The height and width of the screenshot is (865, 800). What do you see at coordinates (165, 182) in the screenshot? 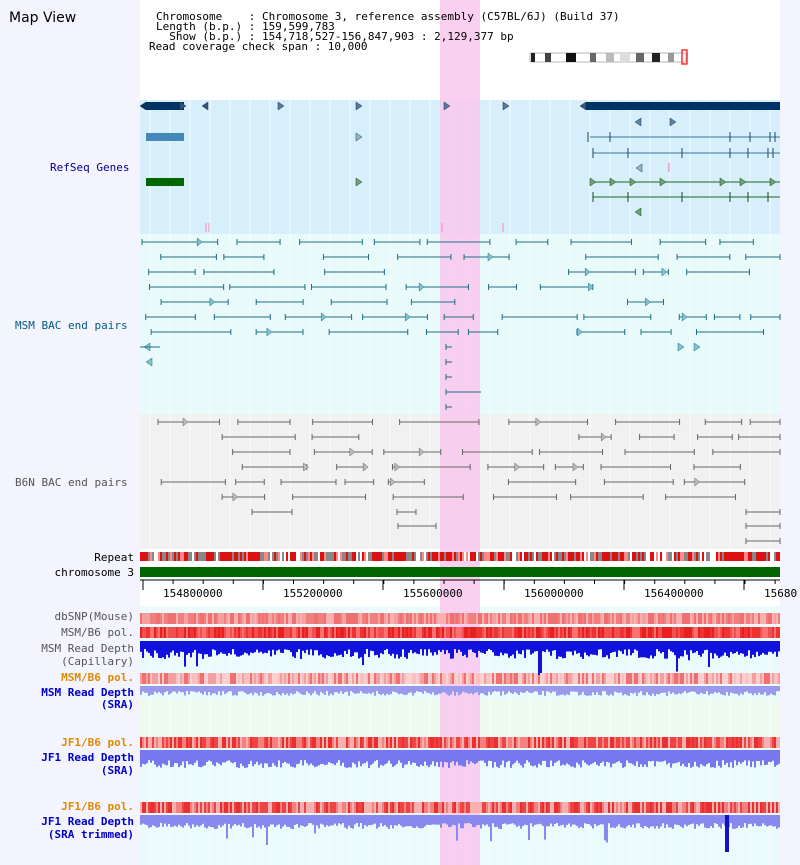
I see `gene-exon` at bounding box center [165, 182].